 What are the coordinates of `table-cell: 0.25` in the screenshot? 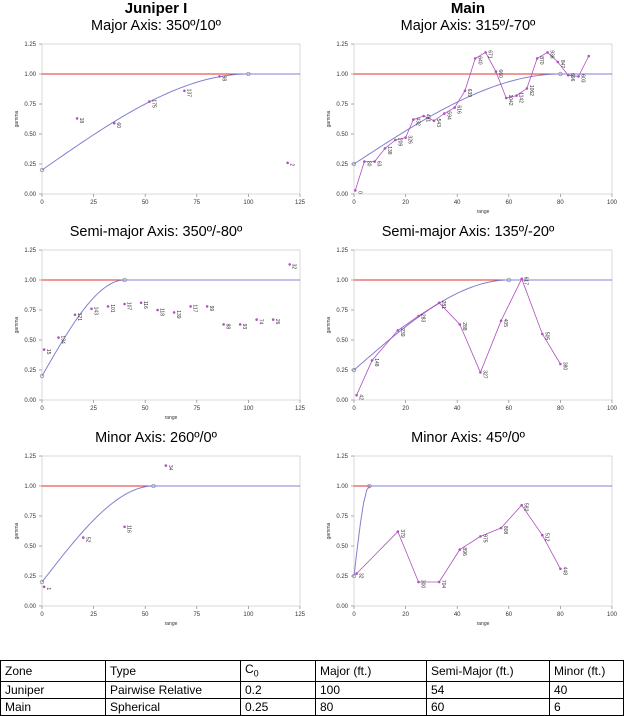 It's located at (278, 707).